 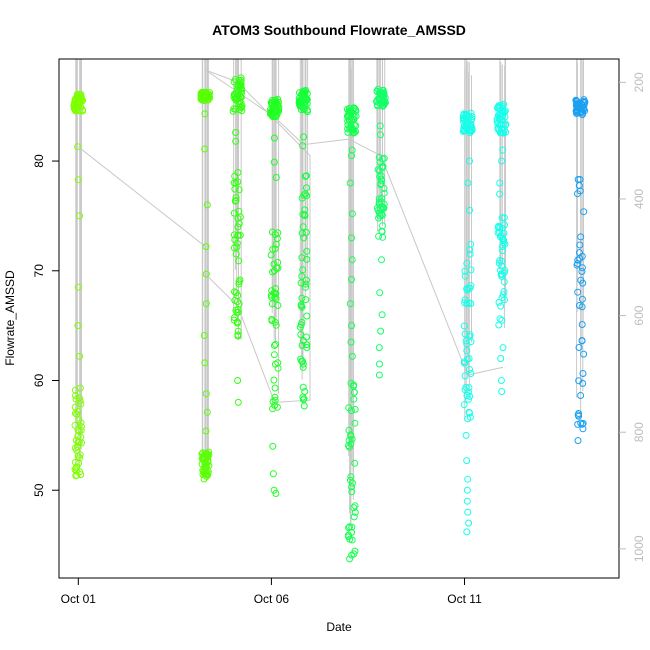 What do you see at coordinates (39, 161) in the screenshot?
I see `y-tick-label: 80` at bounding box center [39, 161].